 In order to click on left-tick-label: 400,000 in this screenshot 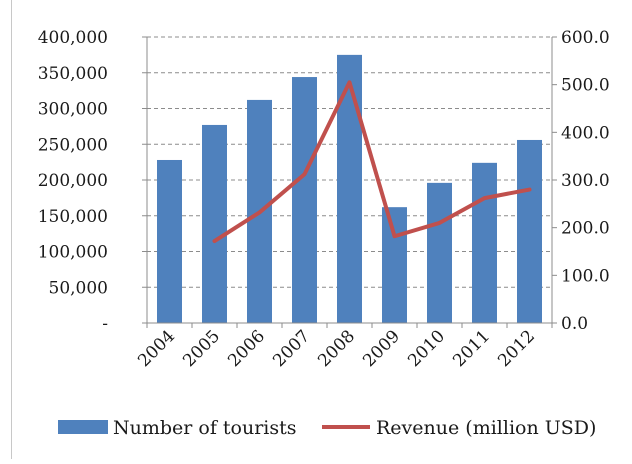, I will do `click(73, 38)`.